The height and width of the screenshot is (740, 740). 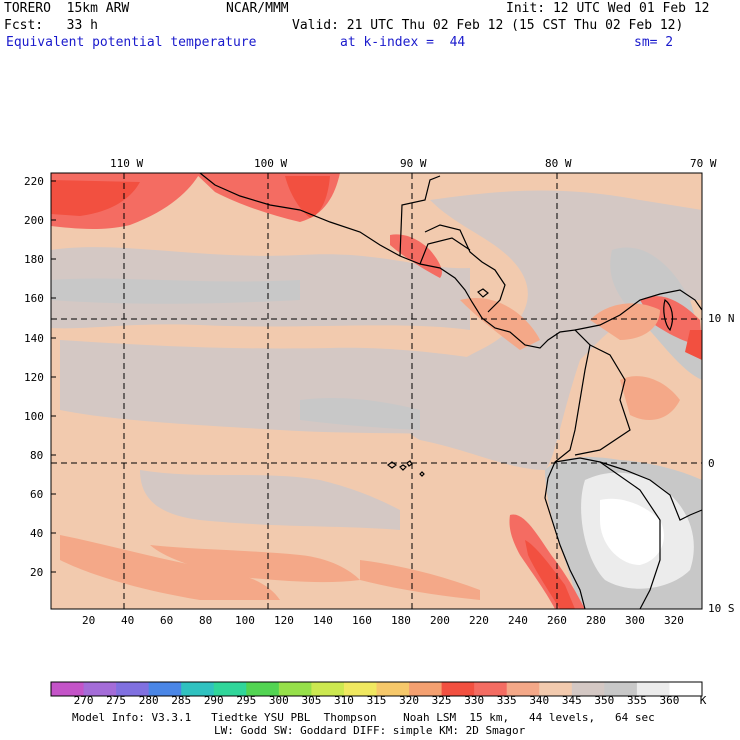 I want to click on y-tick-label: 220, so click(x=34, y=181).